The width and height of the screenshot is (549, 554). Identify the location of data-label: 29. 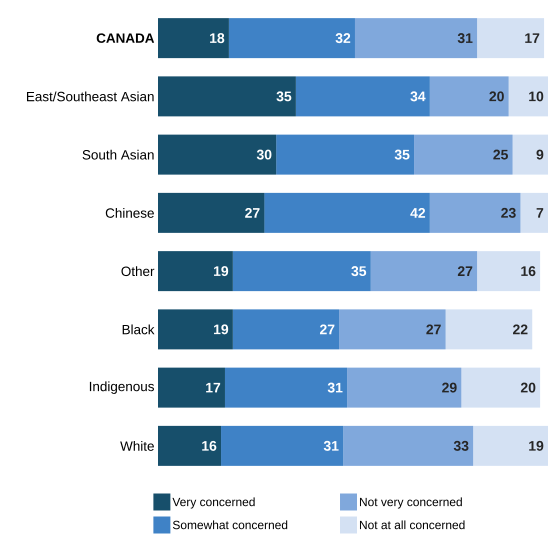
(449, 387).